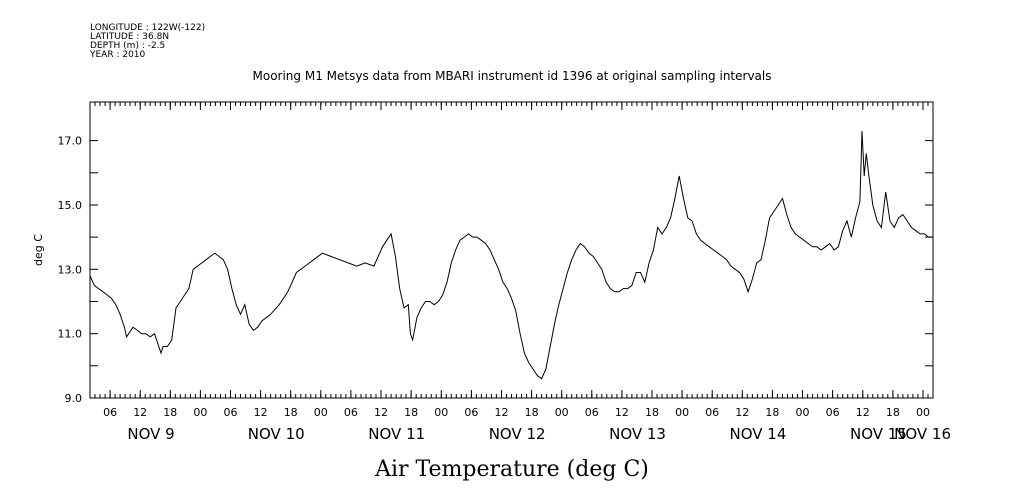 The height and width of the screenshot is (504, 1009). What do you see at coordinates (276, 434) in the screenshot?
I see `x-day-label: NOV 10` at bounding box center [276, 434].